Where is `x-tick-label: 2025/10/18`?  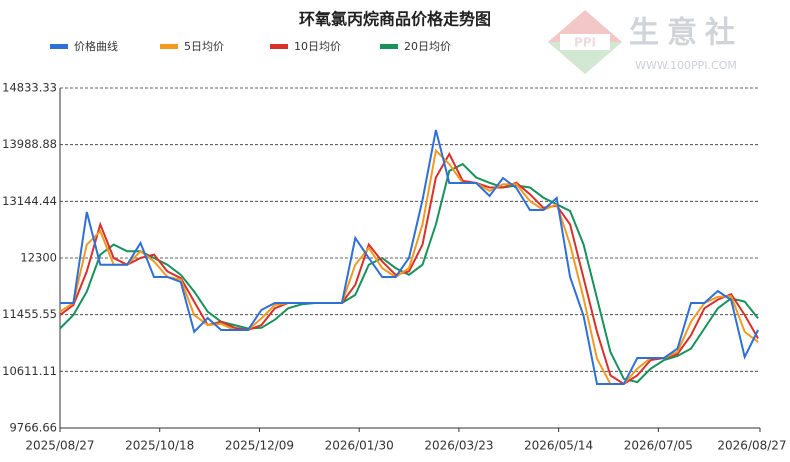 x-tick-label: 2025/10/18 is located at coordinates (159, 446).